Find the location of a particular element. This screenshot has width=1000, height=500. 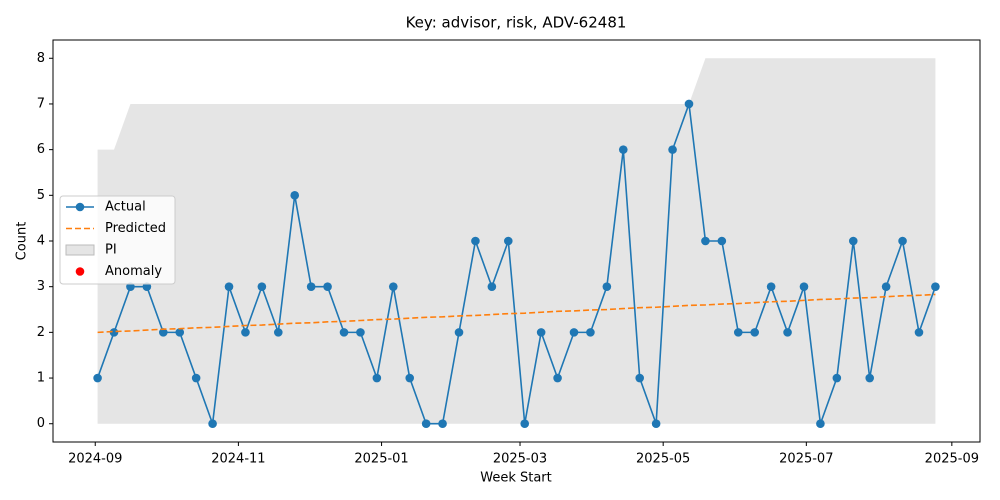

legend-frame is located at coordinates (117, 240).